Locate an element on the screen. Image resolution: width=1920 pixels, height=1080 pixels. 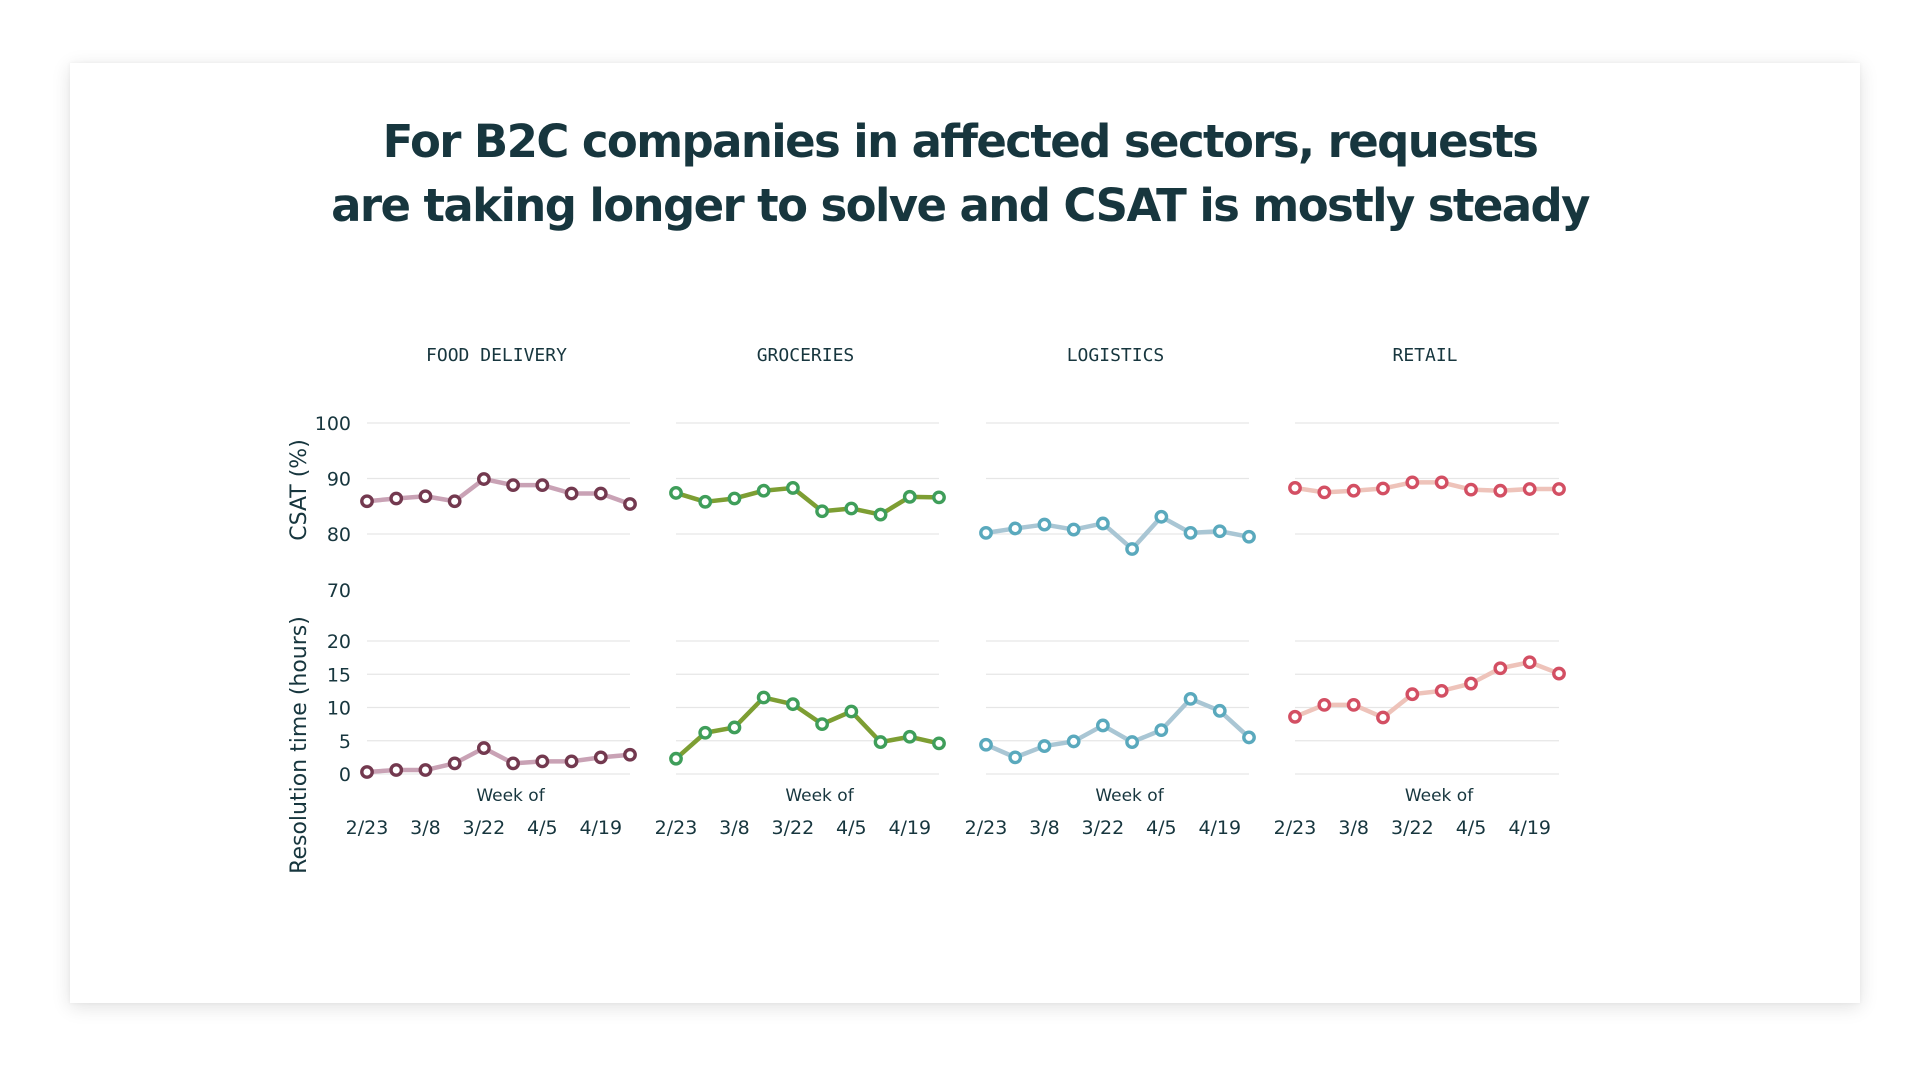
x-tick-label: 4/5 is located at coordinates (1161, 828).